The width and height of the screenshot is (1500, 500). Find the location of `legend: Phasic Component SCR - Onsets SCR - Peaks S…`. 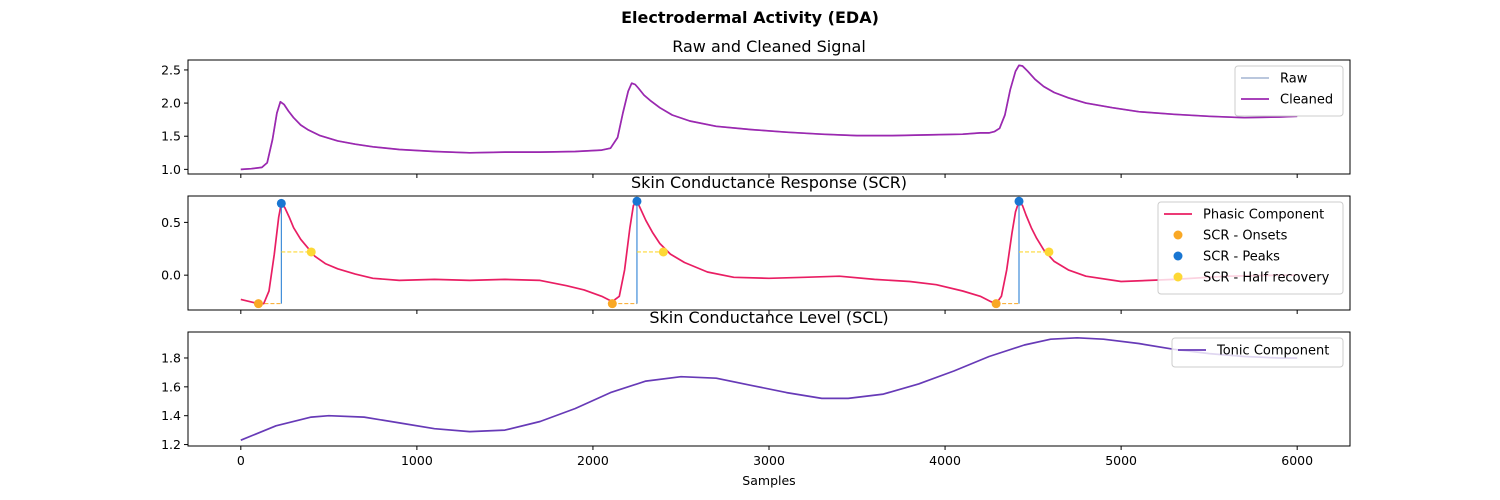

legend: Phasic Component SCR - Onsets SCR - Peaks S… is located at coordinates (1250, 248).